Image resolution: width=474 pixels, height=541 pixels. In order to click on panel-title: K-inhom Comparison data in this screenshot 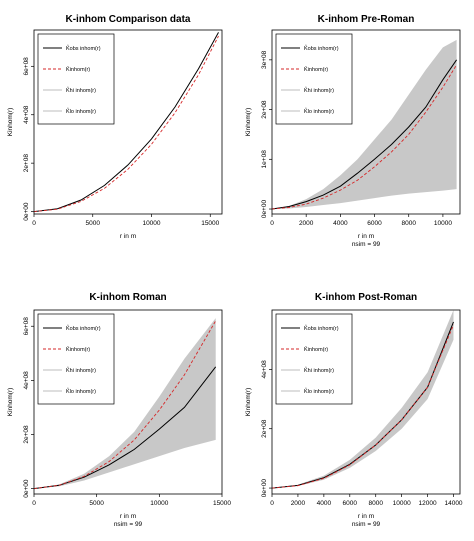, I will do `click(127, 19)`.